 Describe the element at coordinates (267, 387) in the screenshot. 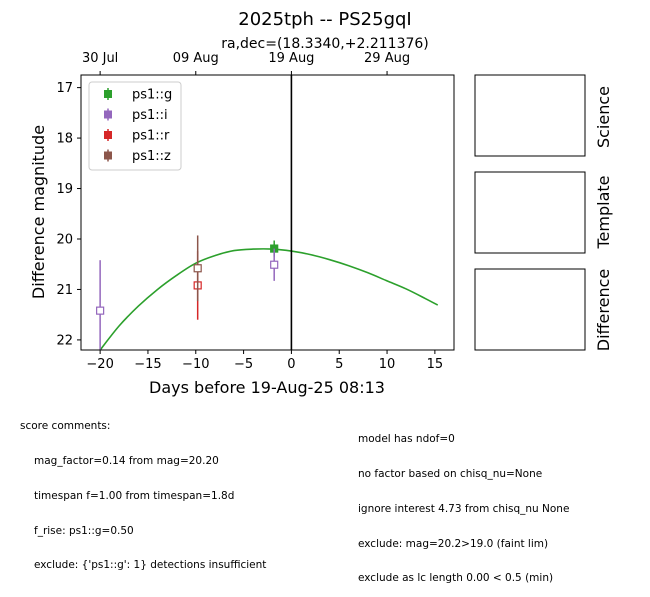

I see `x-axis-label: Days before 19-Aug-25 08:13` at that location.